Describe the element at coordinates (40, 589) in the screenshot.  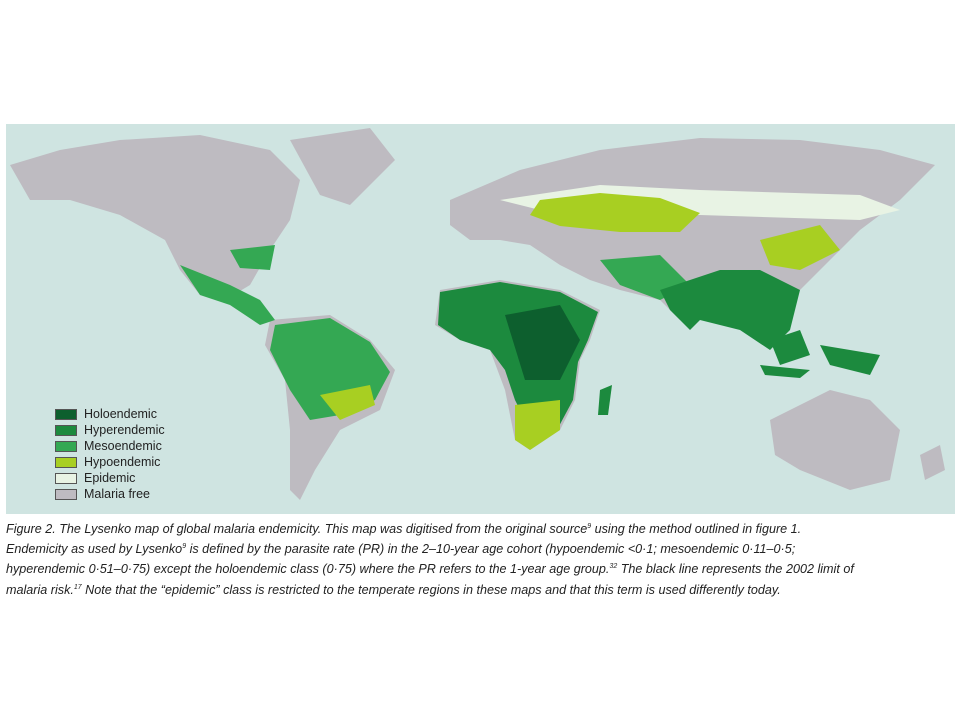
I see `caption-text: malaria risk.` at that location.